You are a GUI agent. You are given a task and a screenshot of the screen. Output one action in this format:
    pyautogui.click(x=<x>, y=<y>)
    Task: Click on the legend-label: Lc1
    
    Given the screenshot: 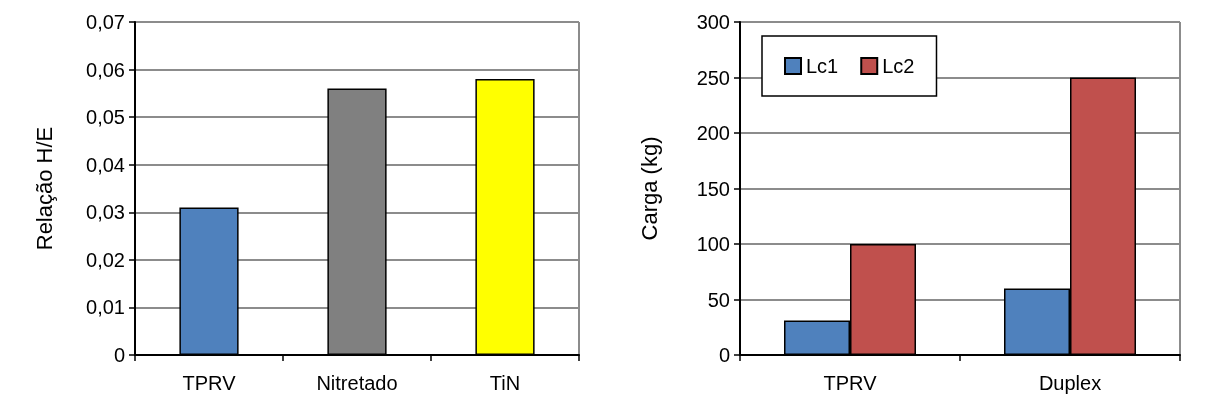 What is the action you would take?
    pyautogui.click(x=822, y=66)
    